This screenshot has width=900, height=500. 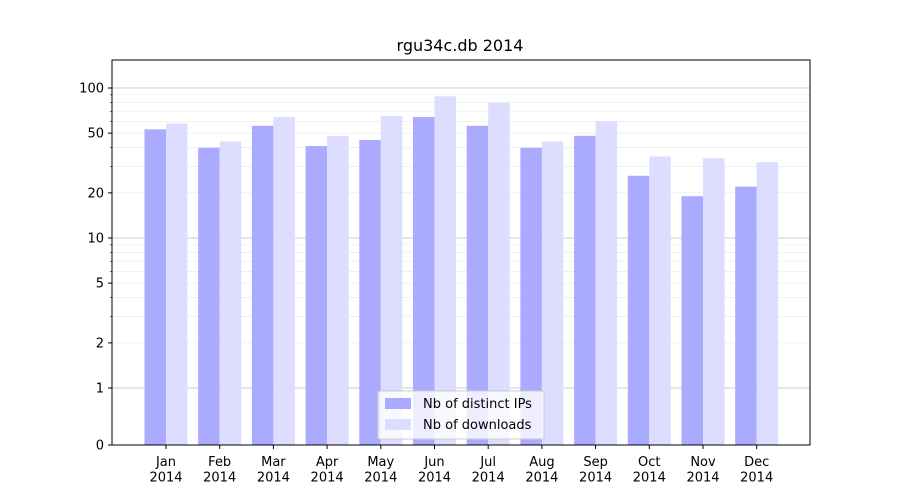 I want to click on x-tick-label: Aug 2014, so click(x=541, y=470).